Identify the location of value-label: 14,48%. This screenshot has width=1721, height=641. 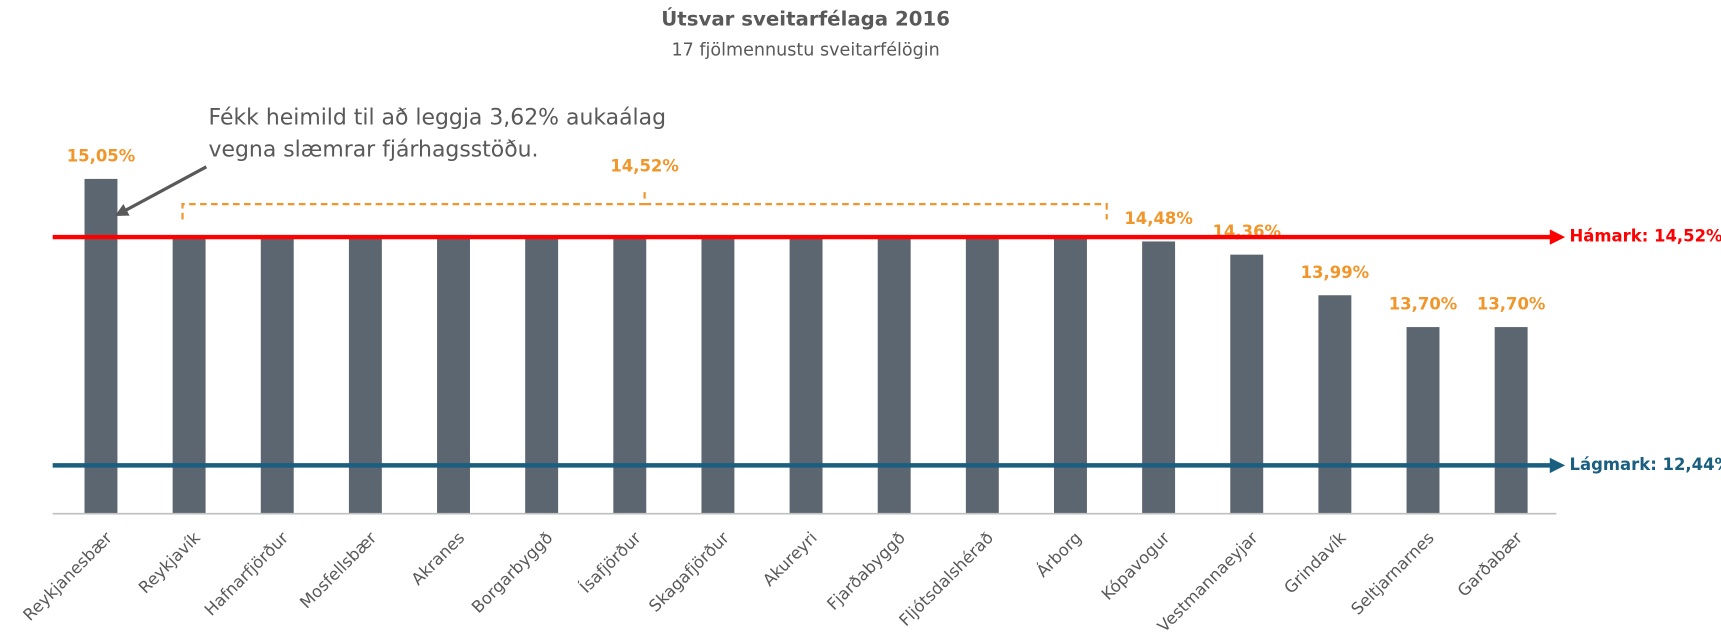
(1158, 218).